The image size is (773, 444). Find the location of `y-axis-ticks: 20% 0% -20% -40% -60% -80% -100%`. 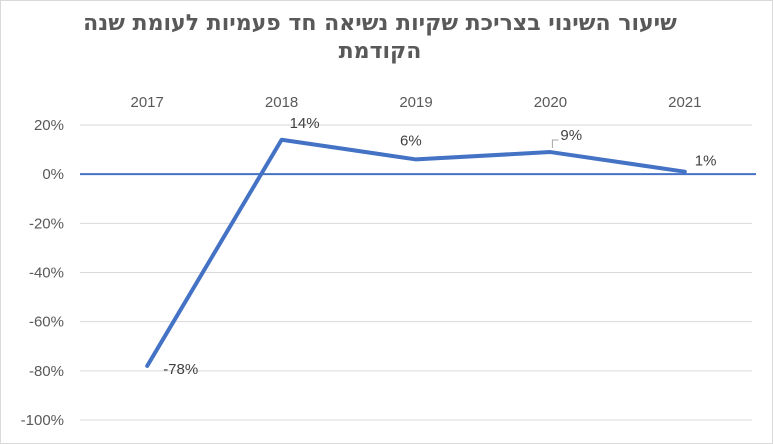

y-axis-ticks: 20% 0% -20% -40% -60% -80% -100% is located at coordinates (42, 273).